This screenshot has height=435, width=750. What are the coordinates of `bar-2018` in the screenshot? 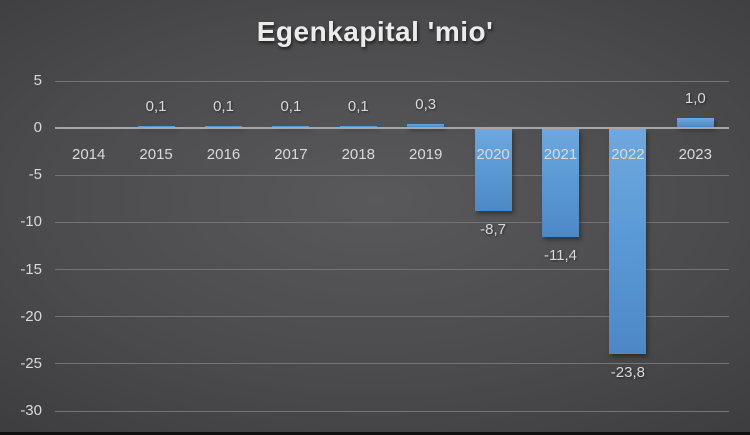 It's located at (358, 126).